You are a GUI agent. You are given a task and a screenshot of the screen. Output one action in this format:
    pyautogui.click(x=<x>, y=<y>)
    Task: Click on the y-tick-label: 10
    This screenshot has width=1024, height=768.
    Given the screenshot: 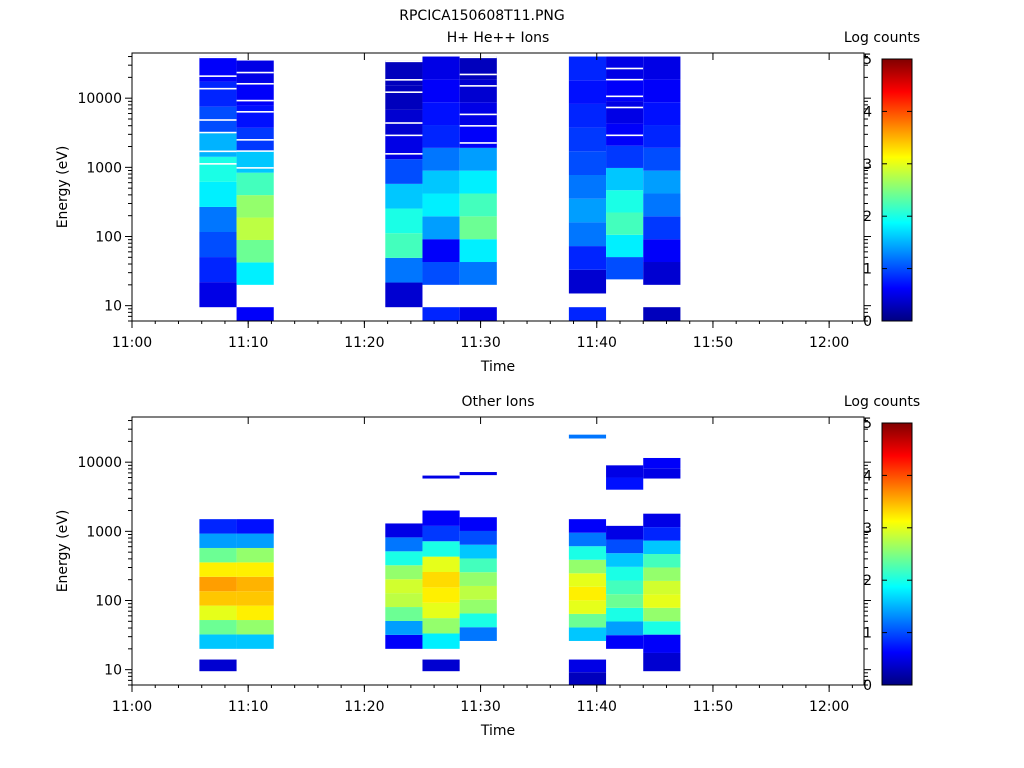 What is the action you would take?
    pyautogui.click(x=113, y=671)
    